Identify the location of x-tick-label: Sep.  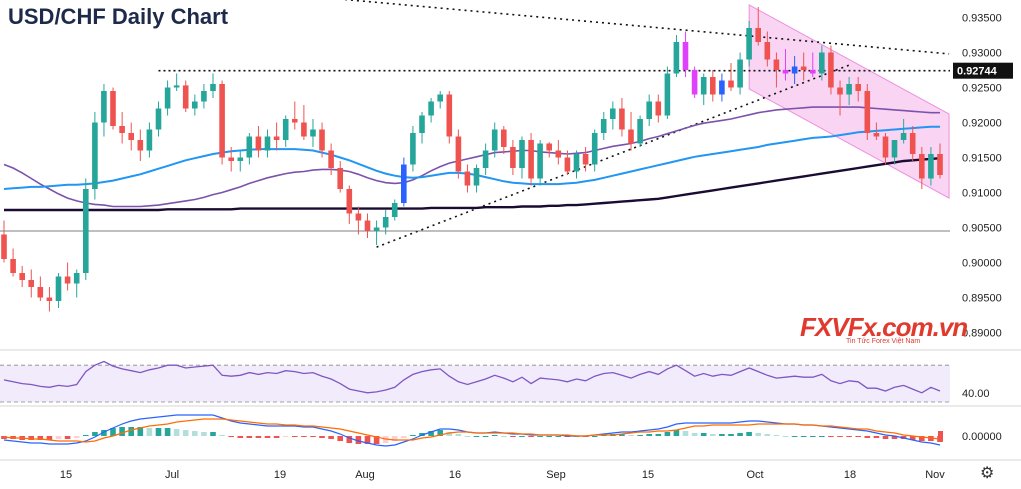
(556, 475).